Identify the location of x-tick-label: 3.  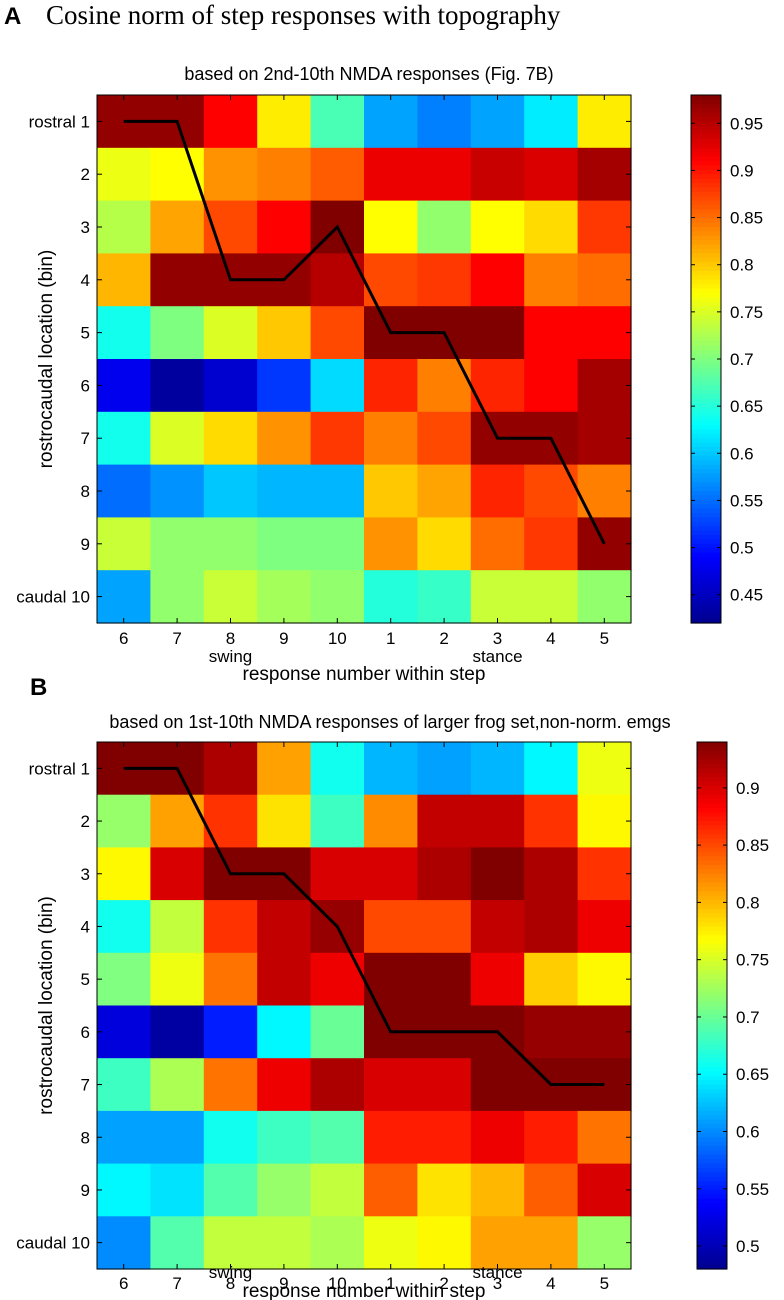
(497, 1283).